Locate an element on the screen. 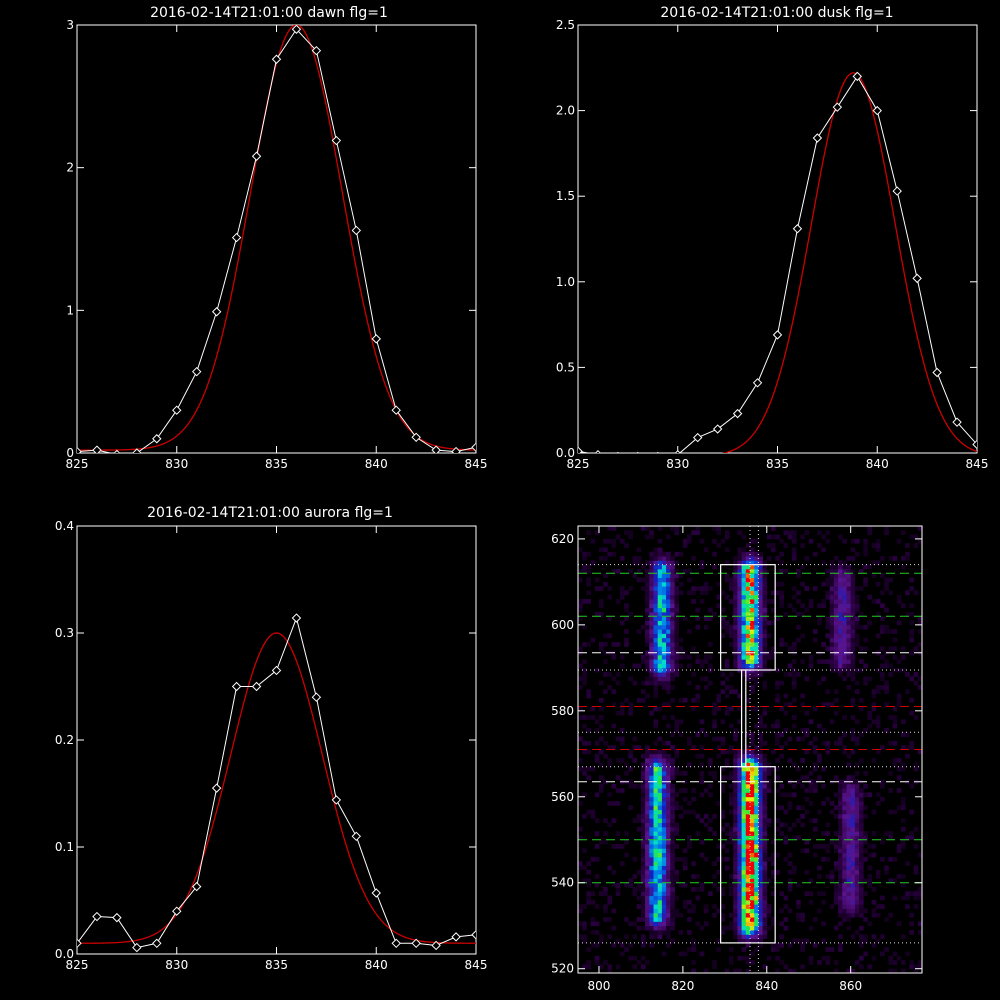 Image resolution: width=1000 pixels, height=1000 pixels. dawn-data-point is located at coordinates (236, 237).